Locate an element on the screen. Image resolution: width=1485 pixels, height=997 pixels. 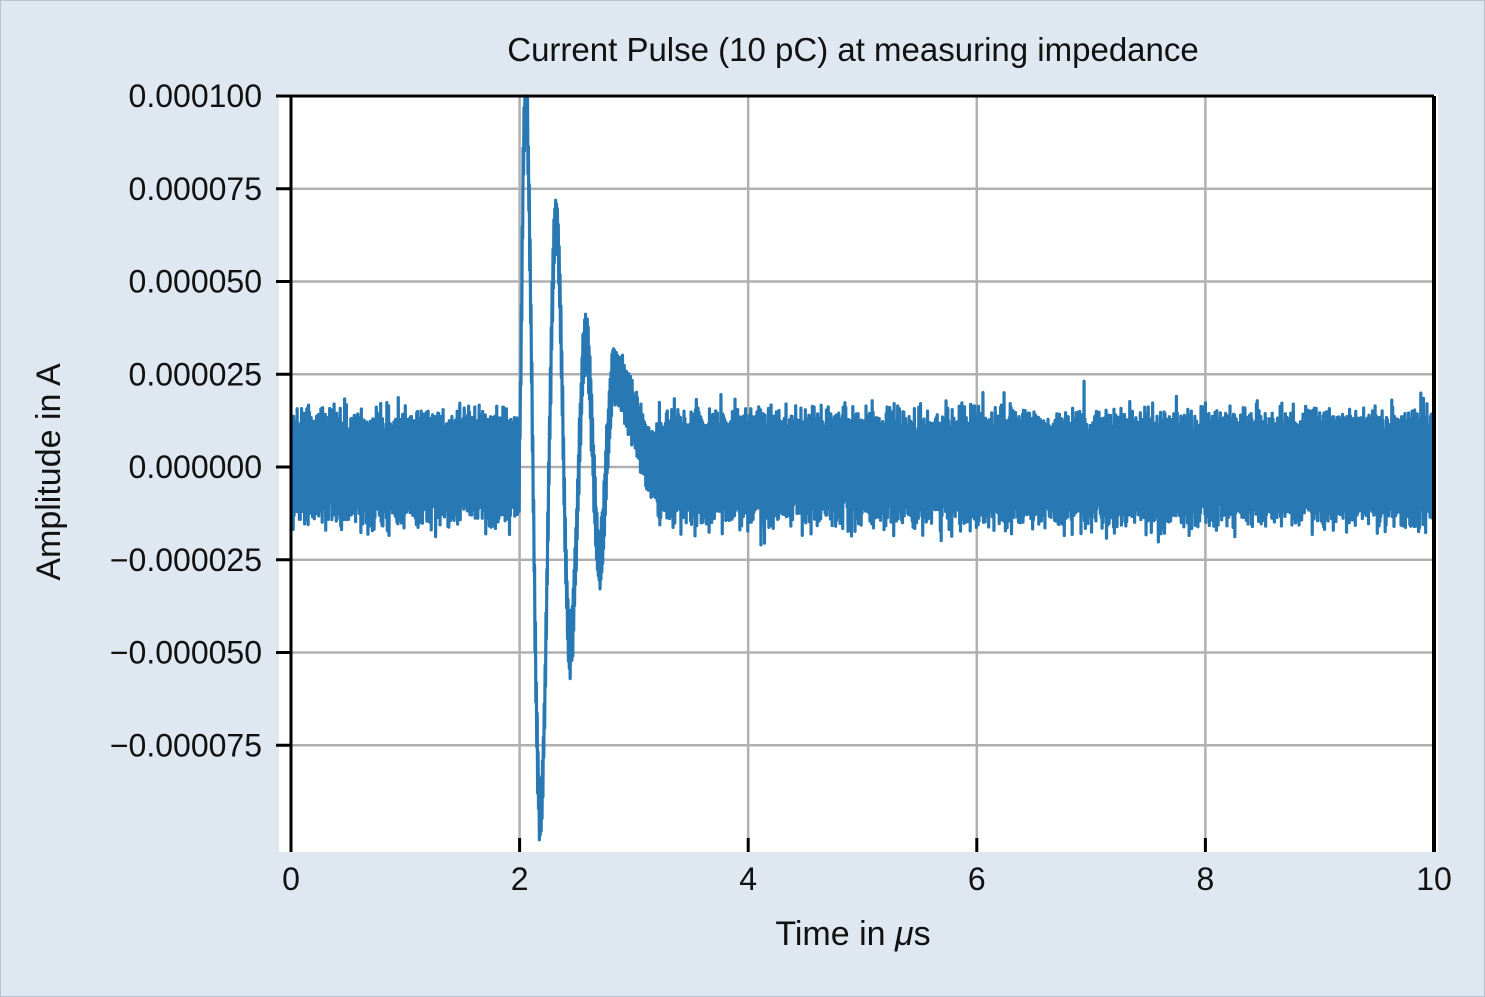
x-axis-label: Time in μs is located at coordinates (852, 934).